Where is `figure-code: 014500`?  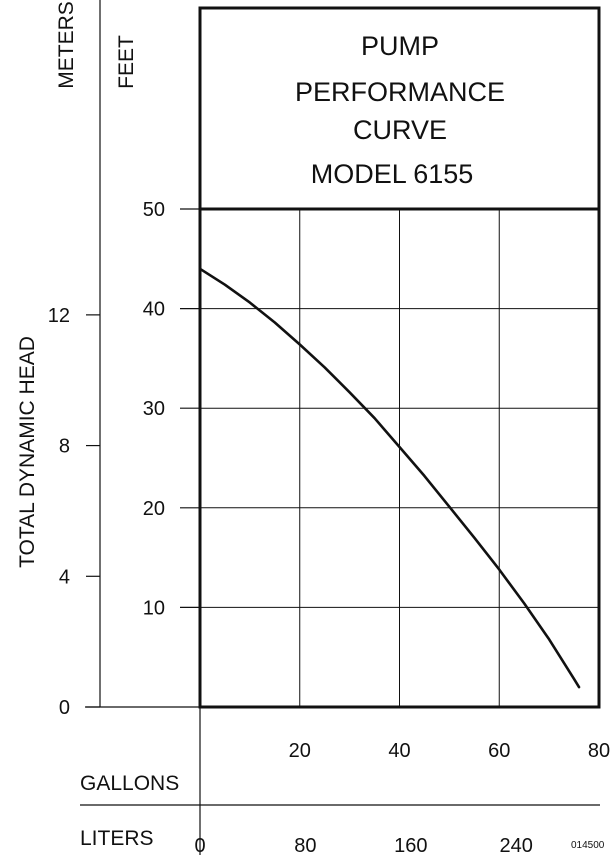 figure-code: 014500 is located at coordinates (588, 845).